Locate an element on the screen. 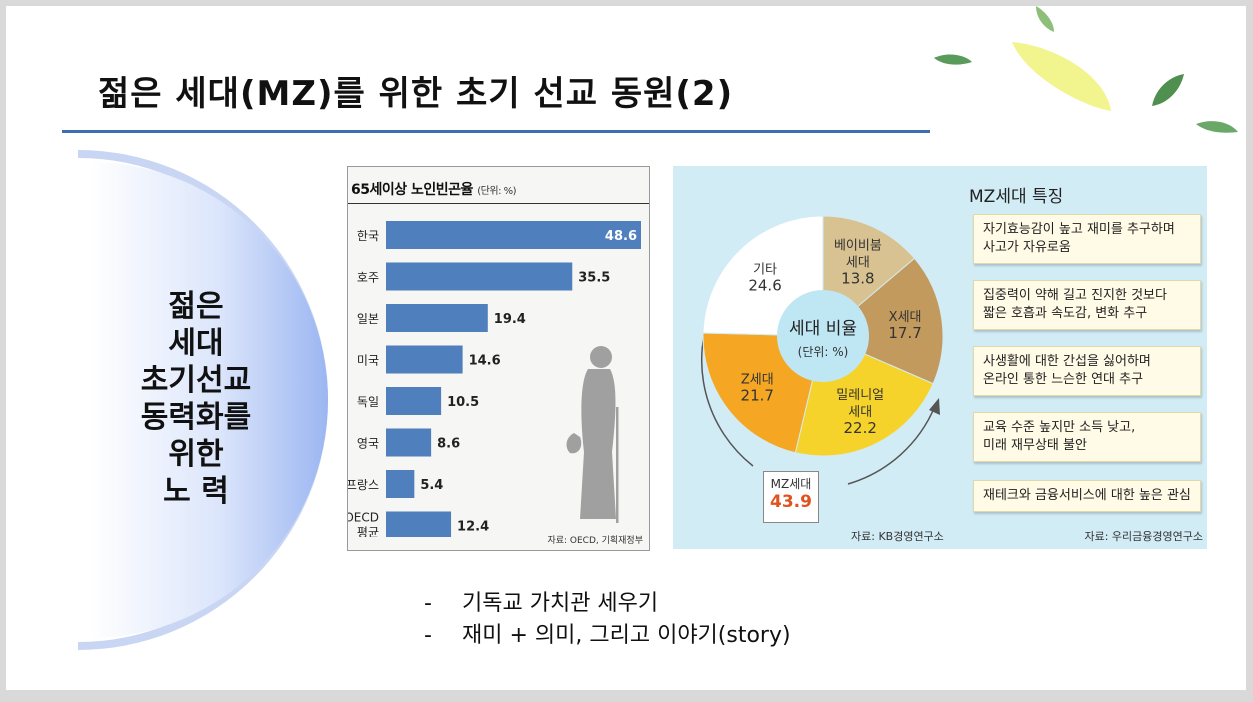  bar-category-label: 평균 is located at coordinates (368, 532).